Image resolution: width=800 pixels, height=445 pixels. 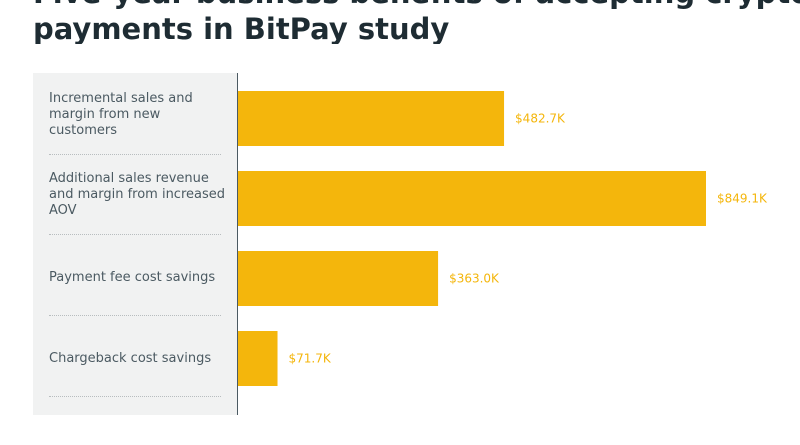 I want to click on category-label-line: Chargeback cost savings, so click(x=130, y=358).